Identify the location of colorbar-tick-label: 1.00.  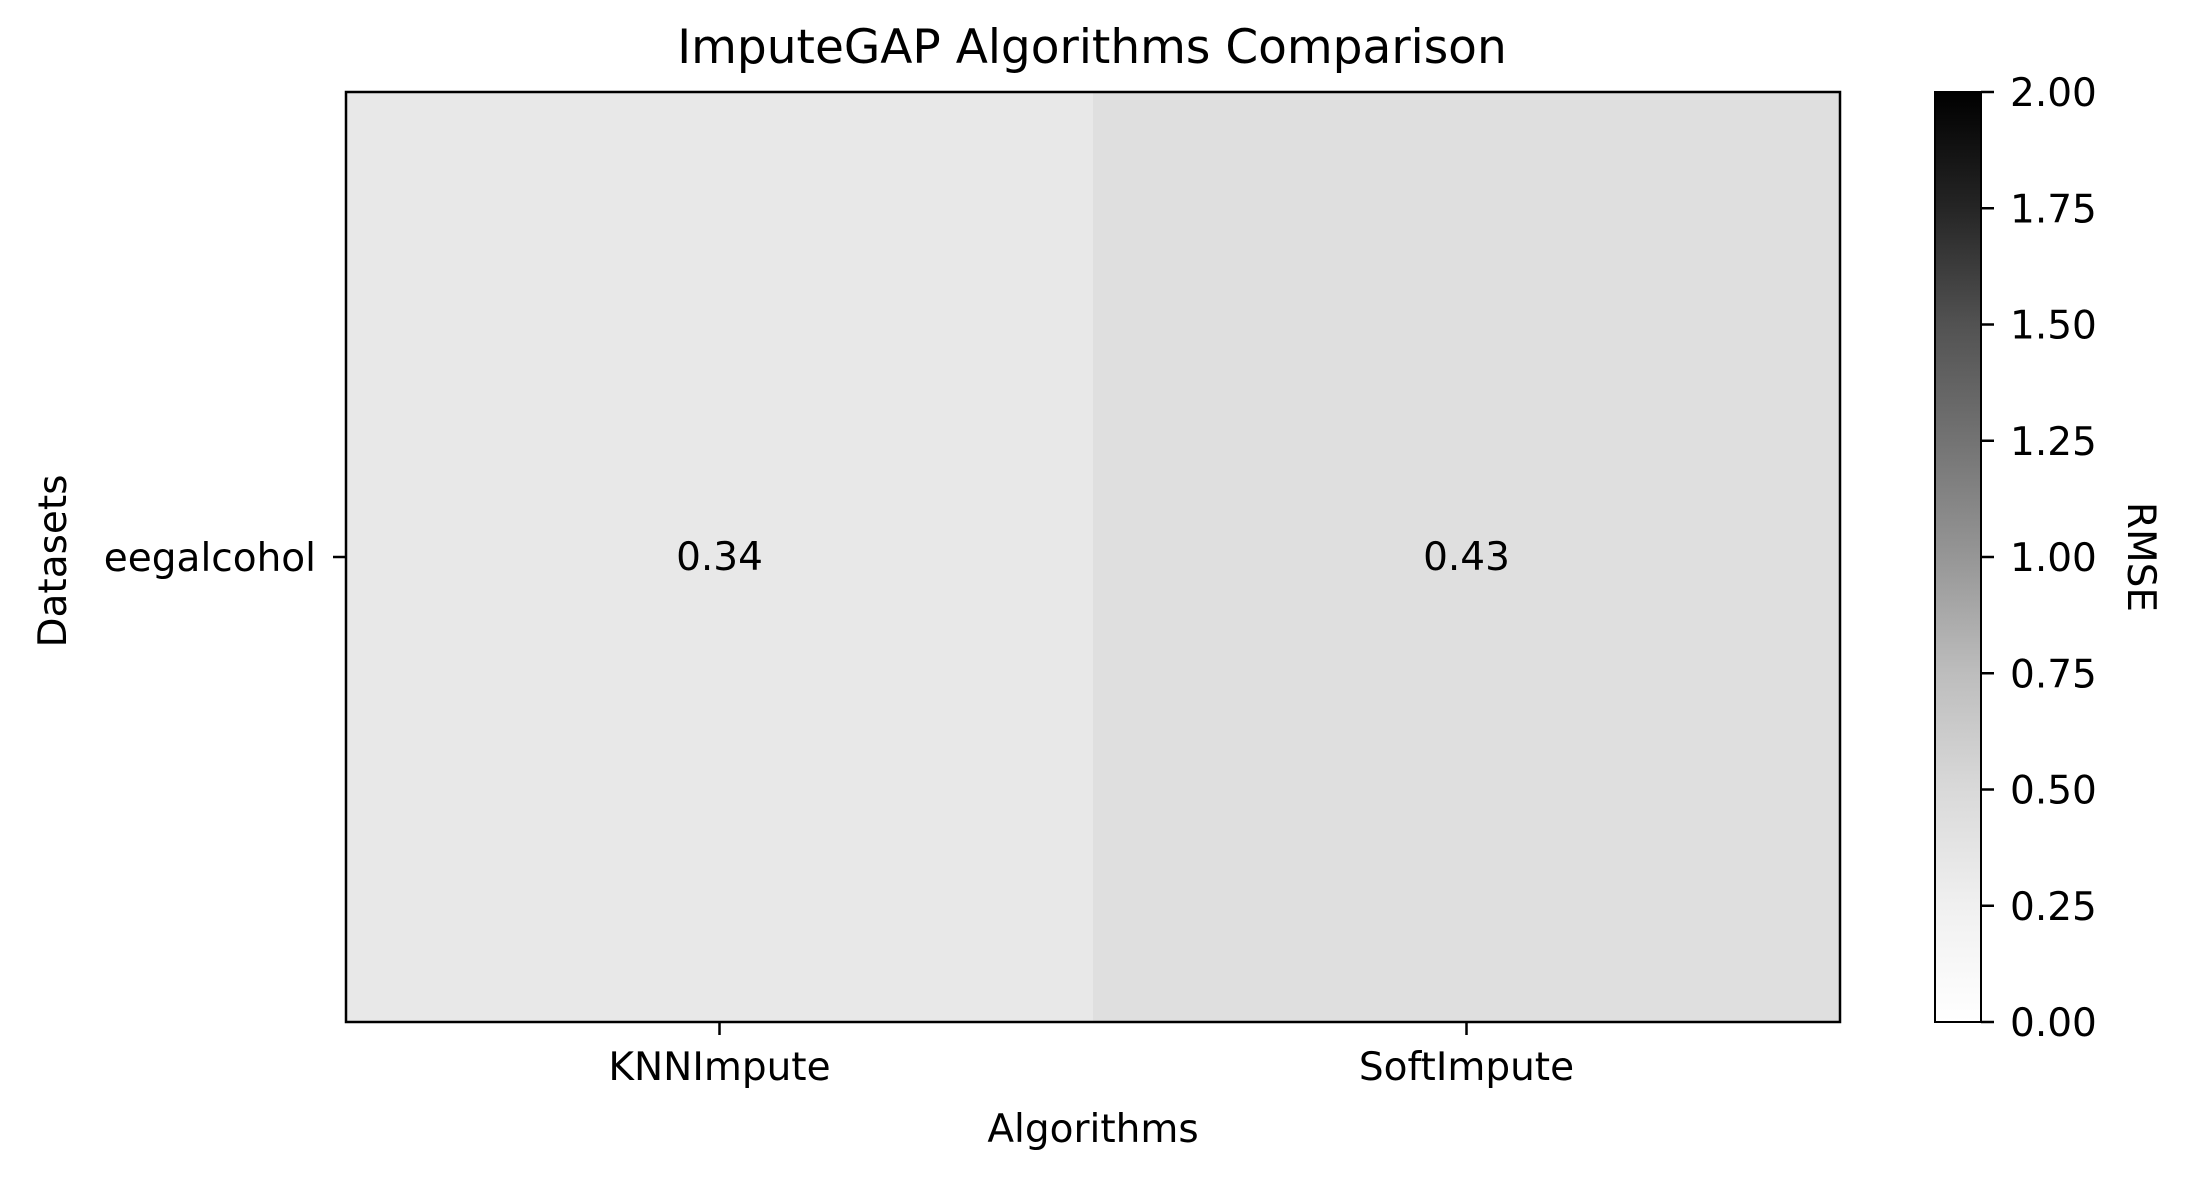
(2053, 558).